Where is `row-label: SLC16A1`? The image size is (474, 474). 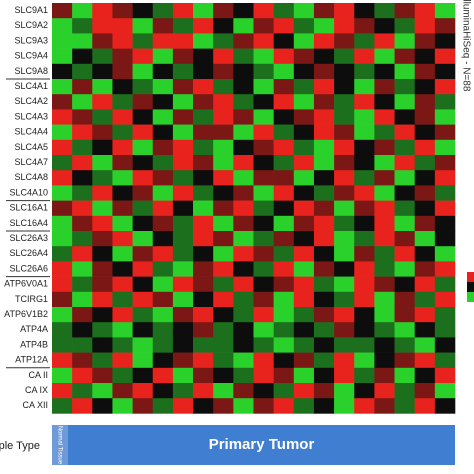
row-label: SLC16A1 is located at coordinates (28, 208).